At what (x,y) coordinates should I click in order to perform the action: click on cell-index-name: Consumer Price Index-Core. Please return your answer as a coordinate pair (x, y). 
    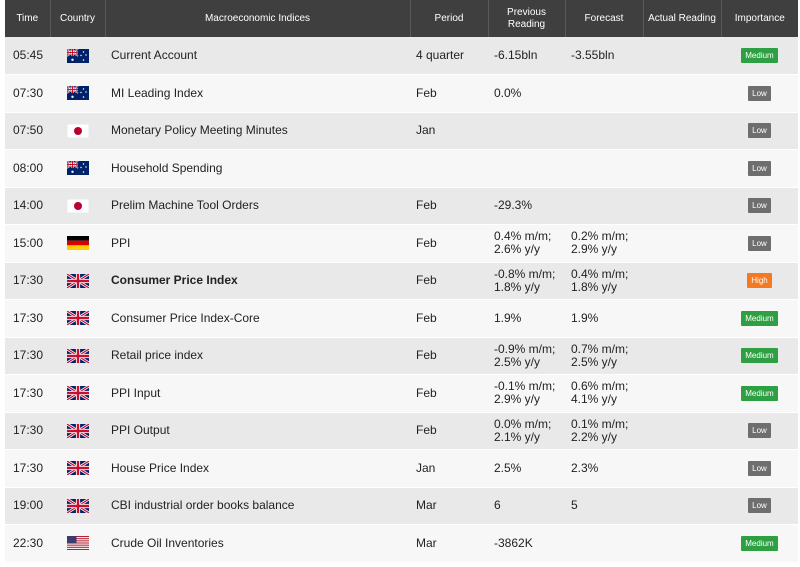
    Looking at the image, I should click on (257, 318).